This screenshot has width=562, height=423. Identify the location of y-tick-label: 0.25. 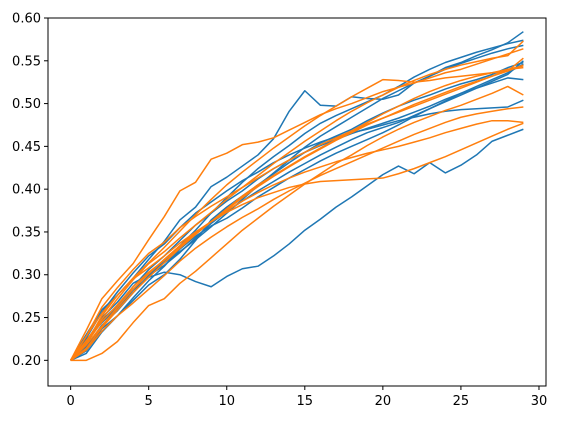
(26, 318).